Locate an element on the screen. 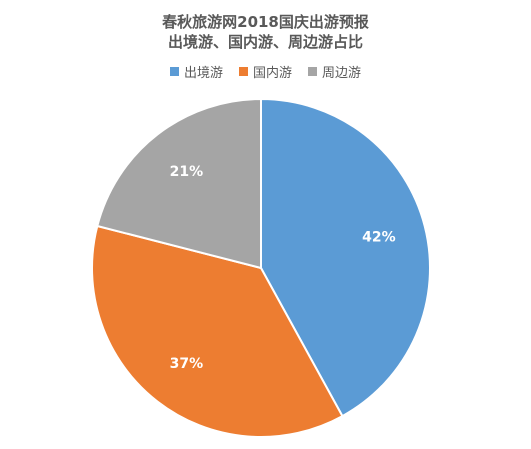 This screenshot has height=449, width=531. legend-item: 周边游 is located at coordinates (334, 71).